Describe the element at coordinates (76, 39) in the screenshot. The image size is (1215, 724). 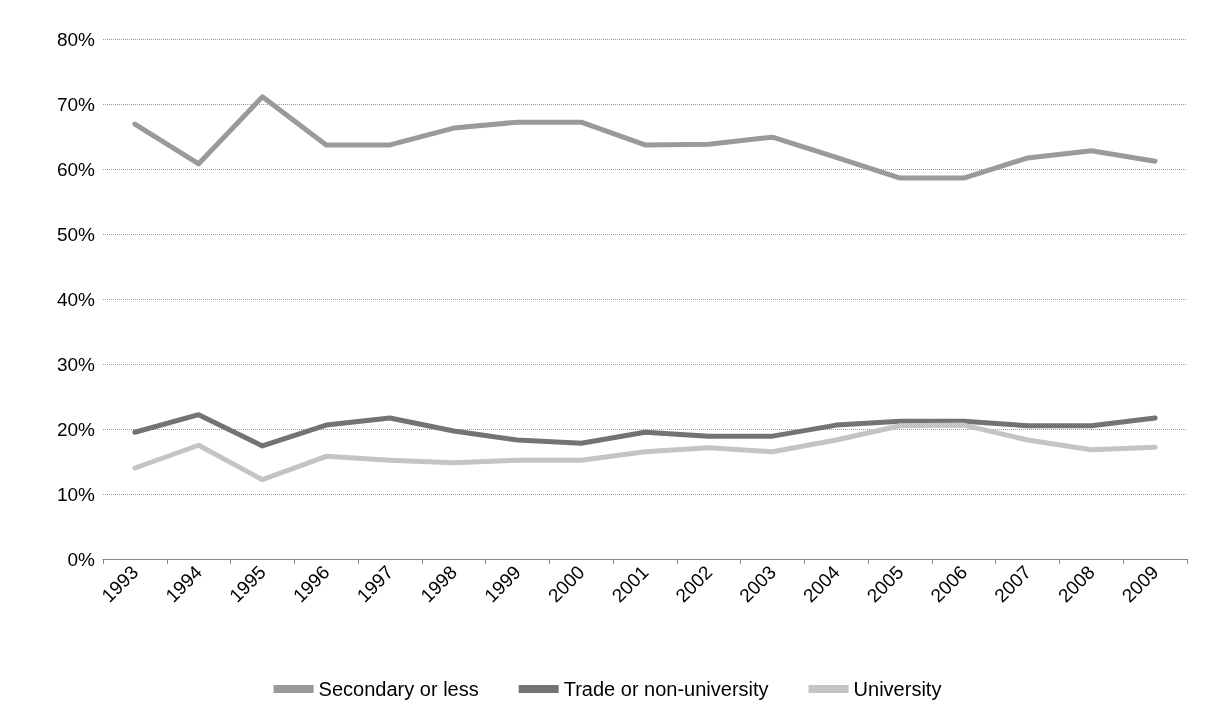
I see `y-tick-label: 80%` at that location.